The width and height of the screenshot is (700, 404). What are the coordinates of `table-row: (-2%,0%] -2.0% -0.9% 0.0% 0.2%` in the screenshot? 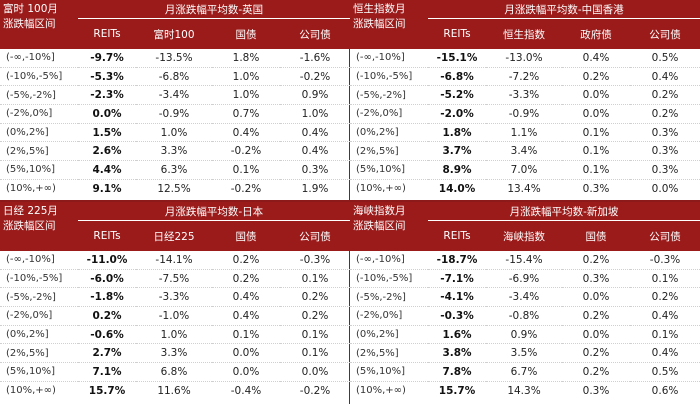 It's located at (525, 114).